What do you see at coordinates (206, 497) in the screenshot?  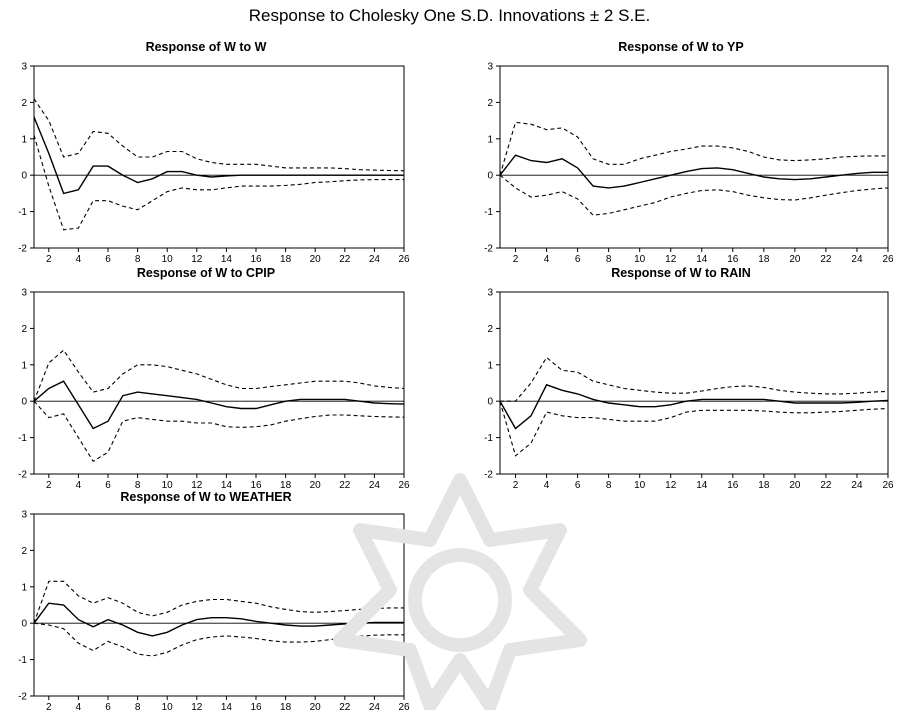 I see `panel-title: Response of W to WEATHER` at bounding box center [206, 497].